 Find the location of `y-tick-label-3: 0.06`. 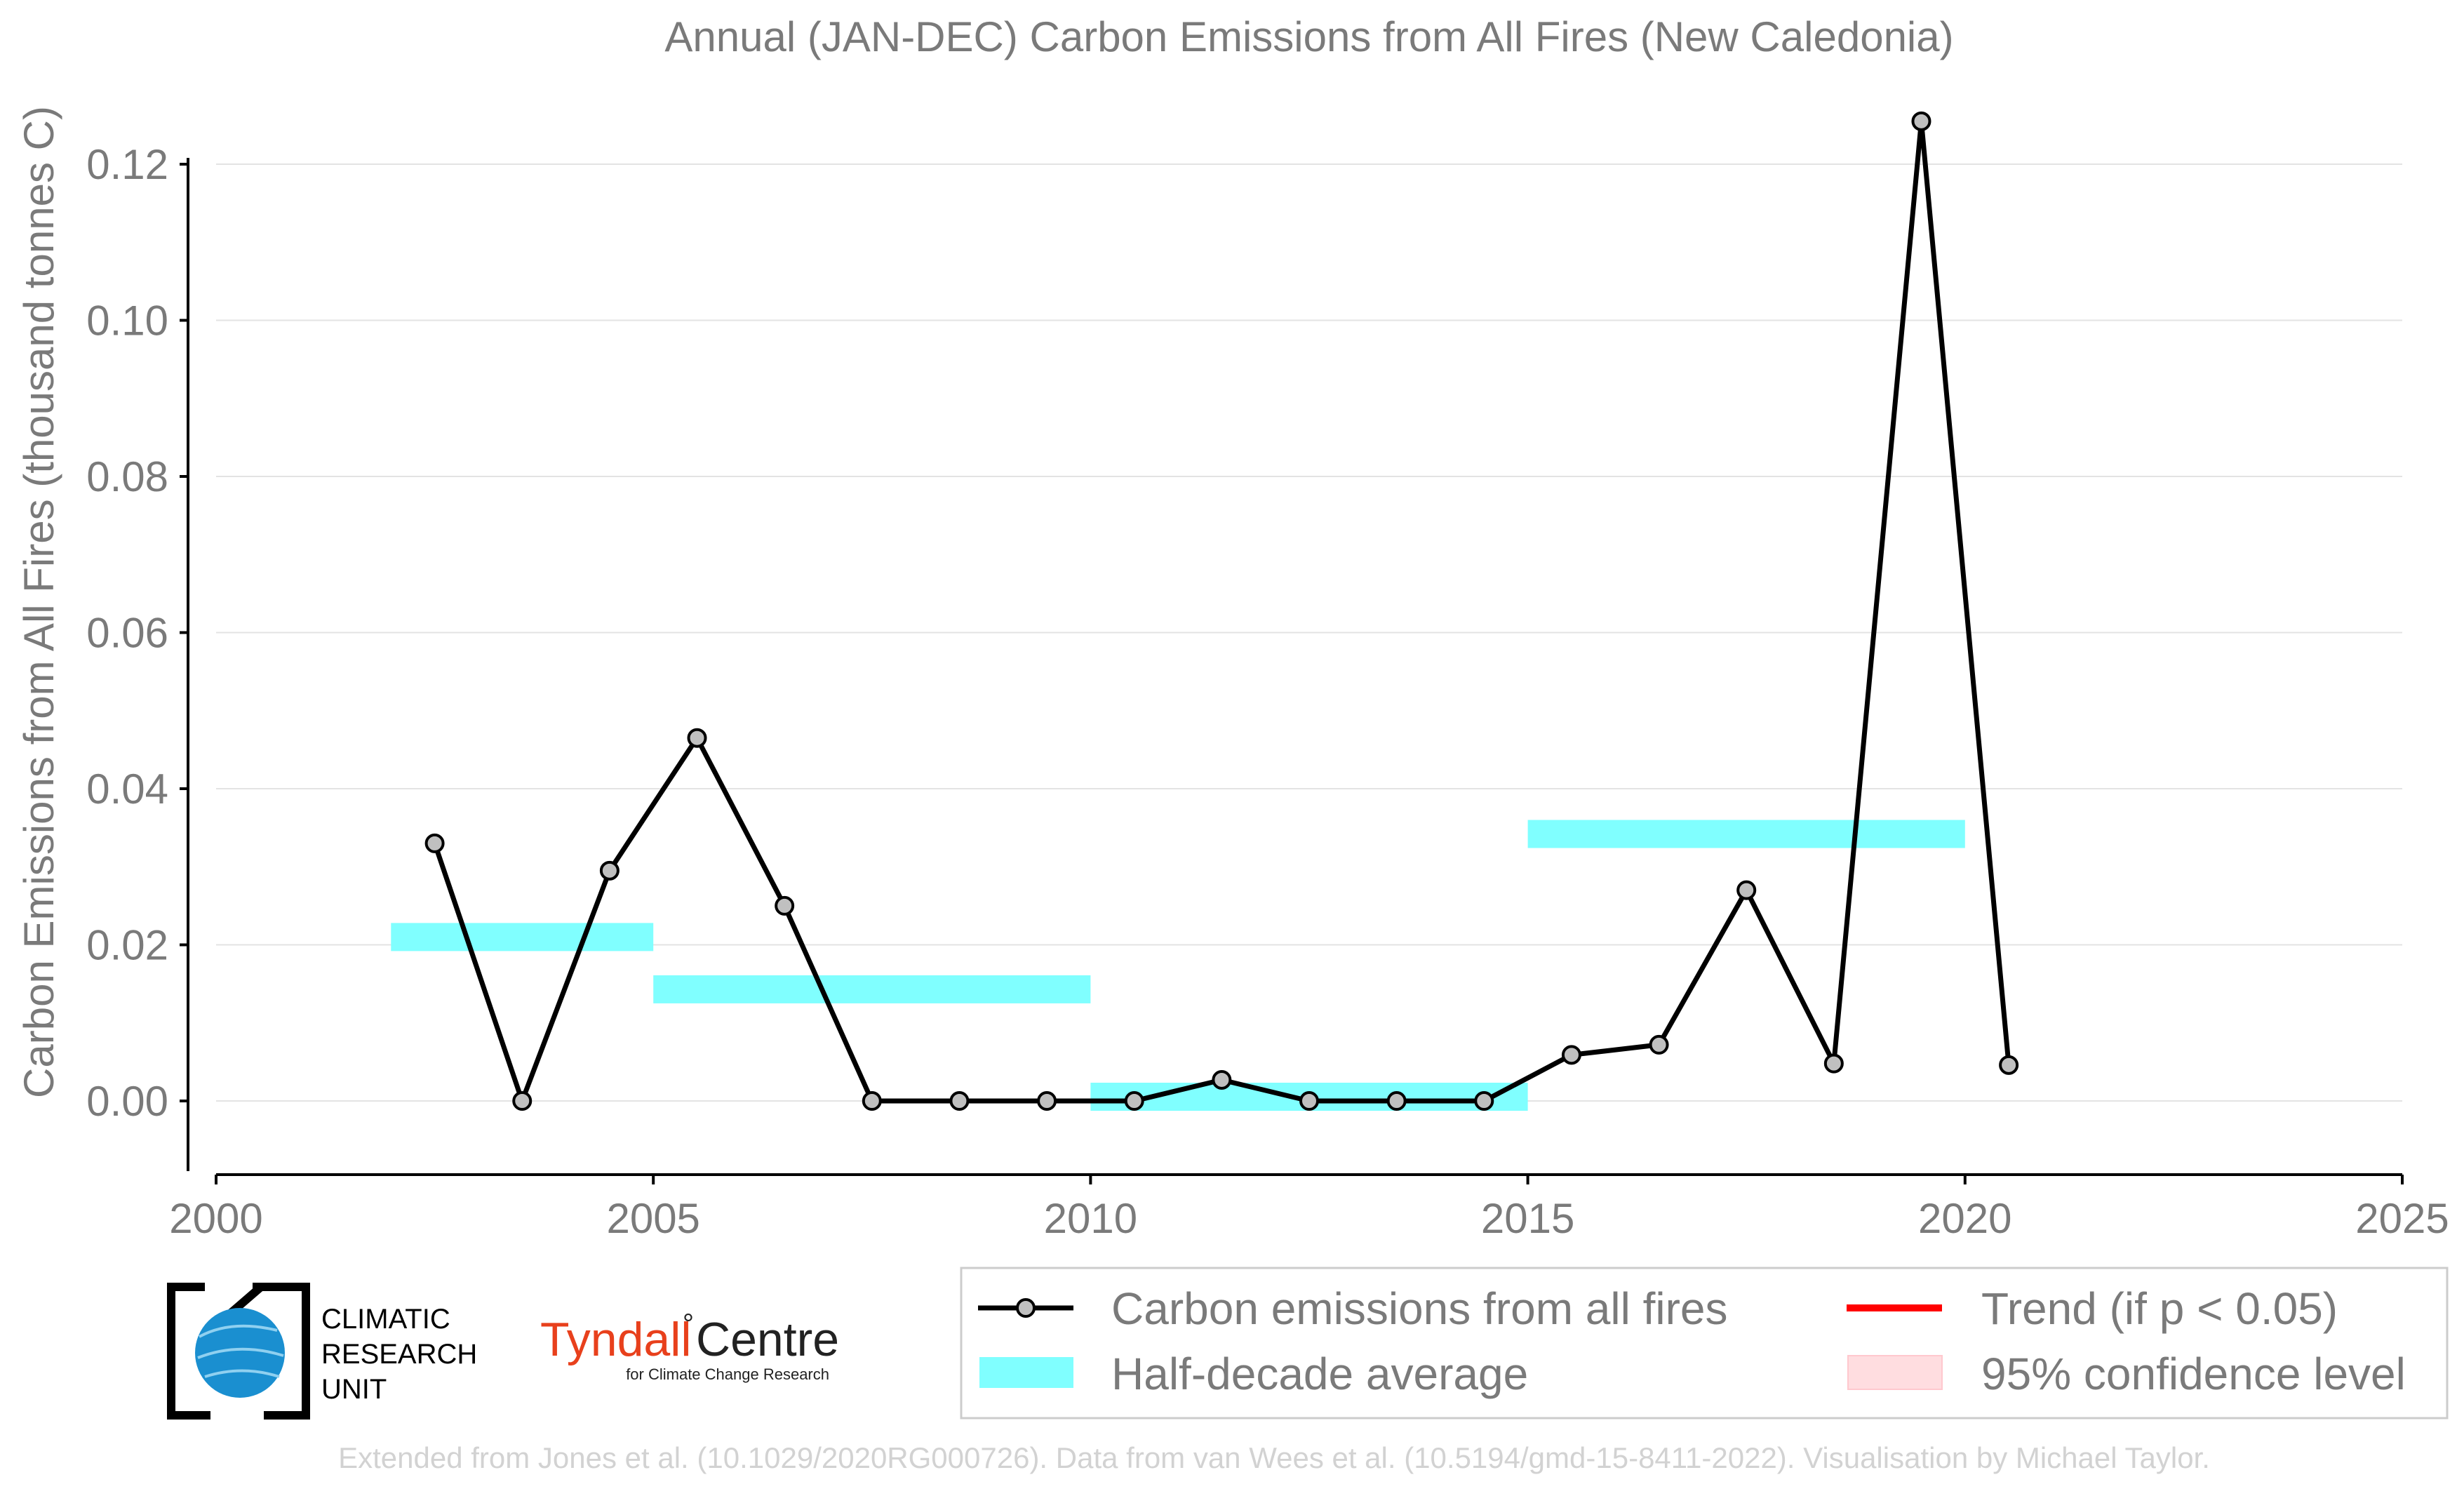

y-tick-label-3: 0.06 is located at coordinates (127, 633).